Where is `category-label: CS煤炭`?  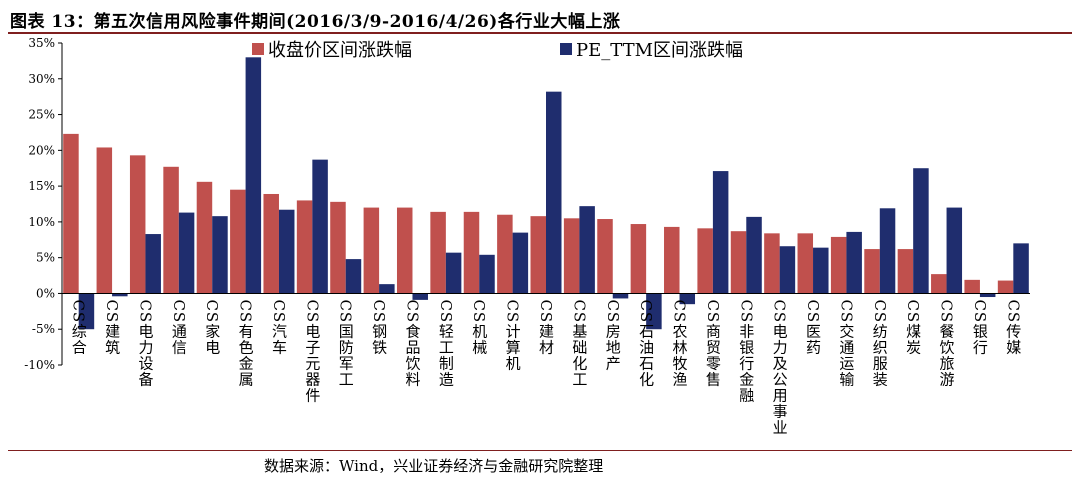 category-label: CS煤炭 is located at coordinates (913, 327).